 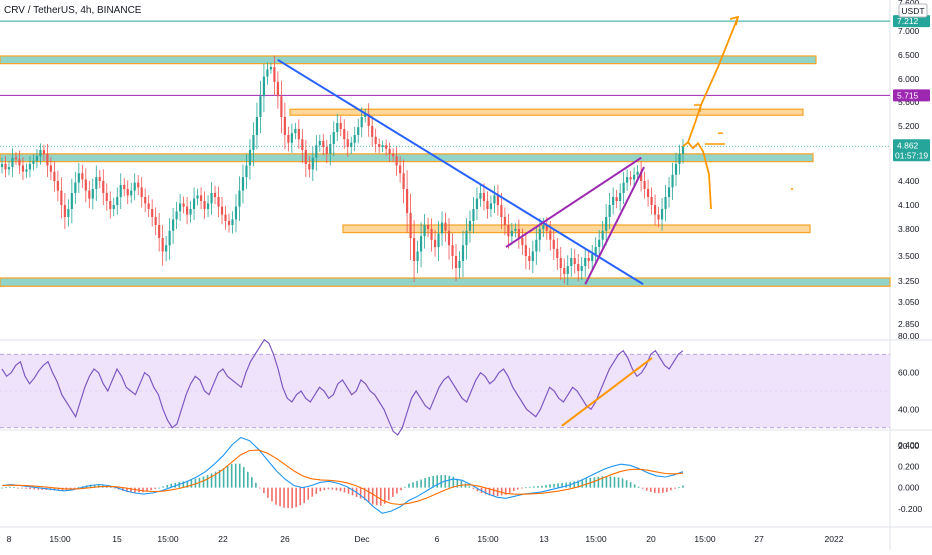 I want to click on projection-path, so click(x=737, y=112).